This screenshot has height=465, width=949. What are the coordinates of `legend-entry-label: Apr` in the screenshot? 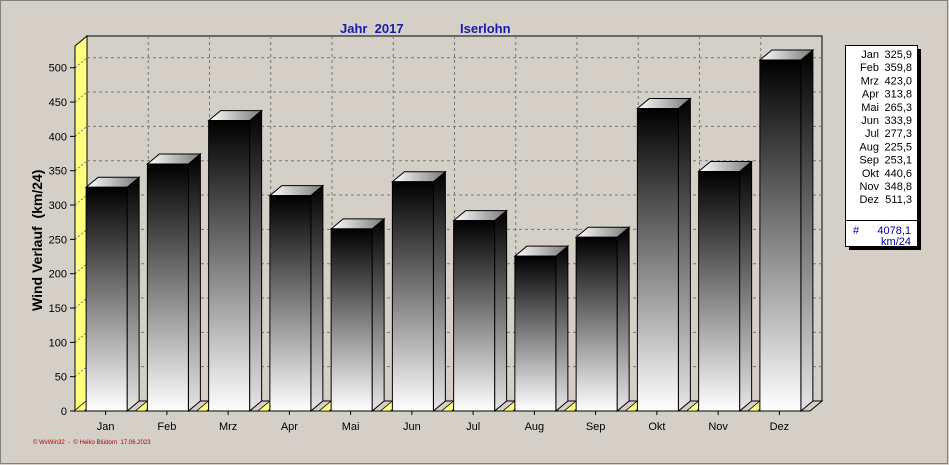 It's located at (870, 95).